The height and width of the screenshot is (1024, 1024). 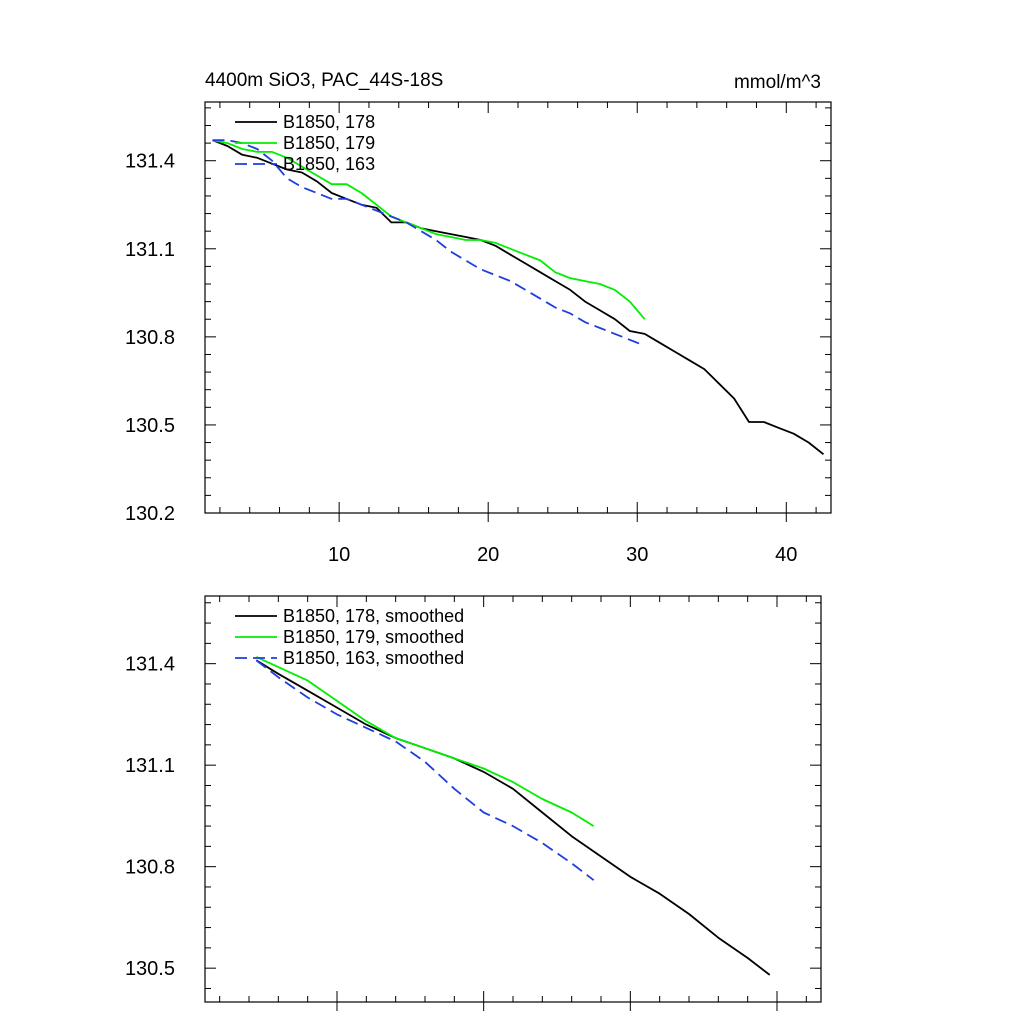 What do you see at coordinates (324, 80) in the screenshot?
I see `chart-title: 4400m SiO3, PAC_44S-18S` at bounding box center [324, 80].